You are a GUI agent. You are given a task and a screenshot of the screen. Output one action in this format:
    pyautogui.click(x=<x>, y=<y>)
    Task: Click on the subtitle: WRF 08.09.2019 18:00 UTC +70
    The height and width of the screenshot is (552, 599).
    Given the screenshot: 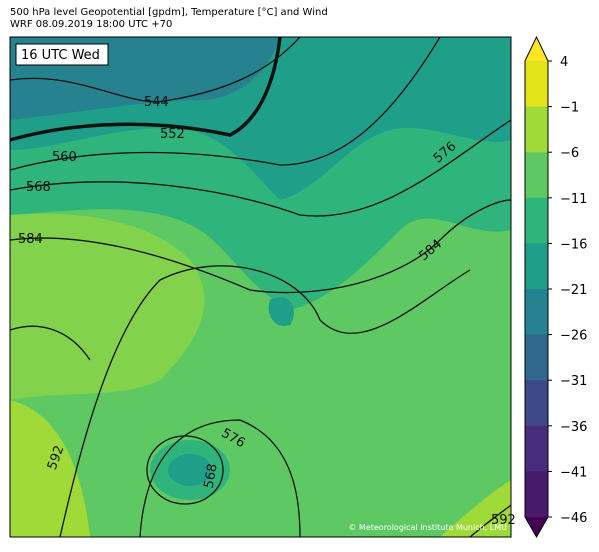 What is the action you would take?
    pyautogui.click(x=91, y=24)
    